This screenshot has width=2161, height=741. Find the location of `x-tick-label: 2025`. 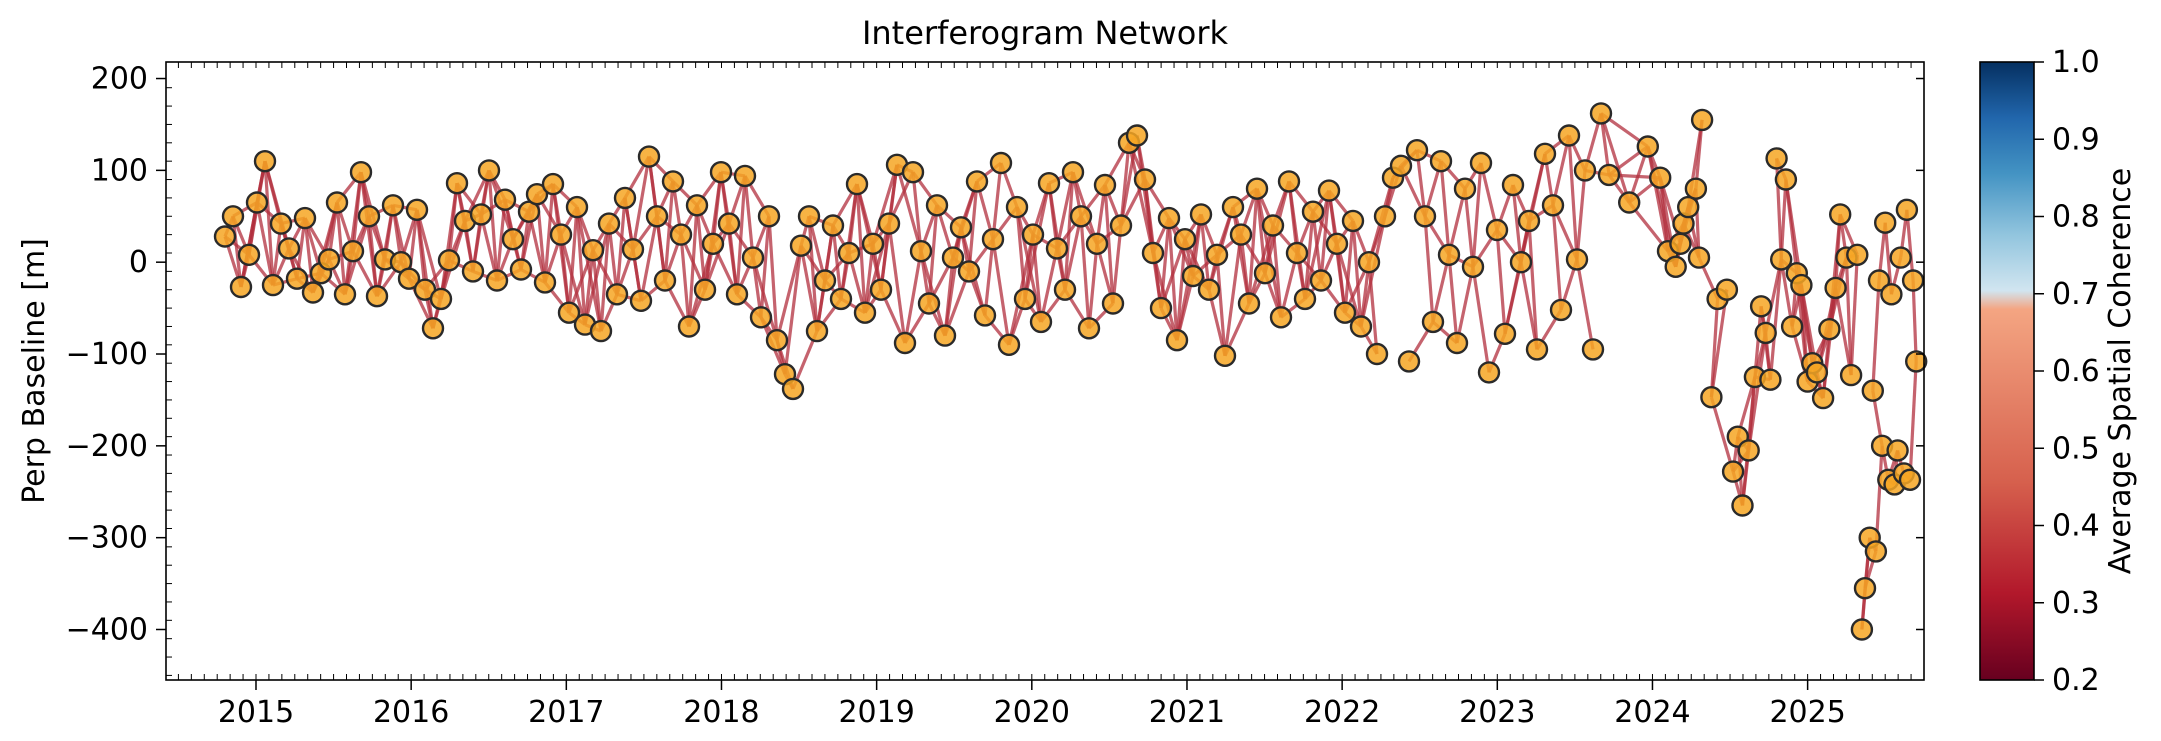

x-tick-label: 2025 is located at coordinates (1807, 712).